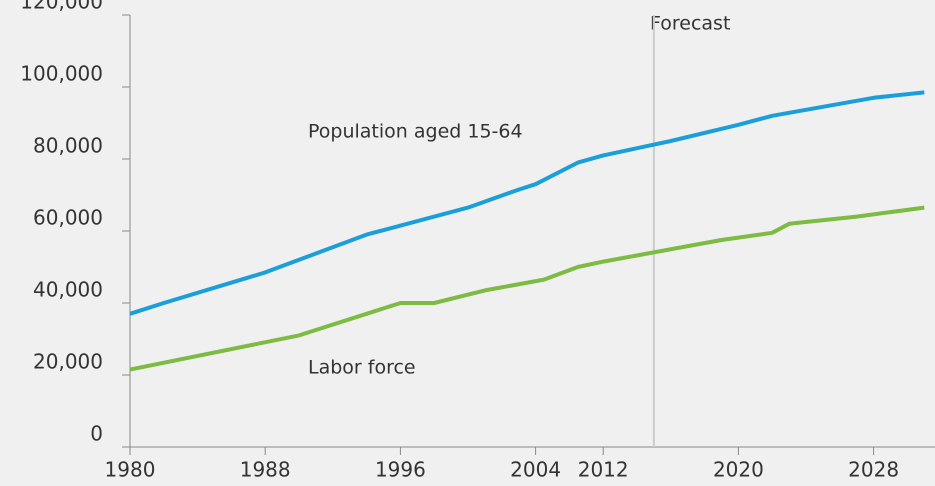 Image resolution: width=935 pixels, height=486 pixels. Describe the element at coordinates (415, 132) in the screenshot. I see `annotation: Population aged 15-64` at that location.